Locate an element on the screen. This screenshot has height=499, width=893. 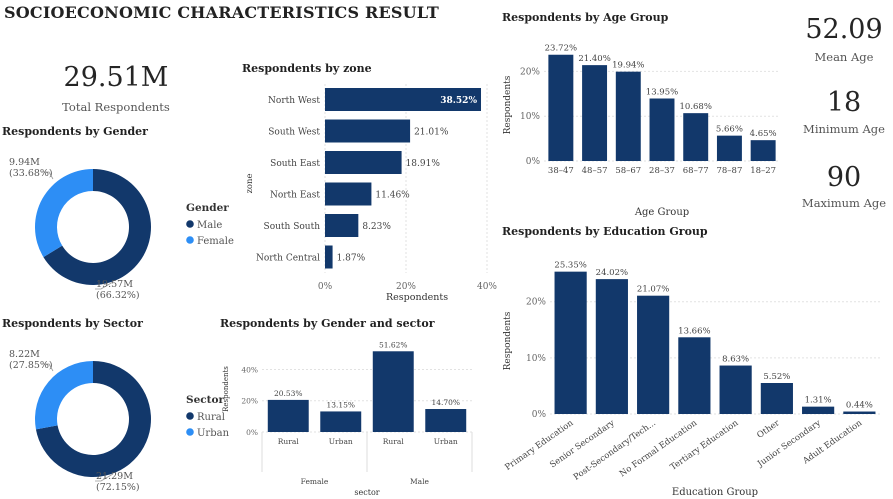
zone-y-tick: South South is located at coordinates (292, 227).